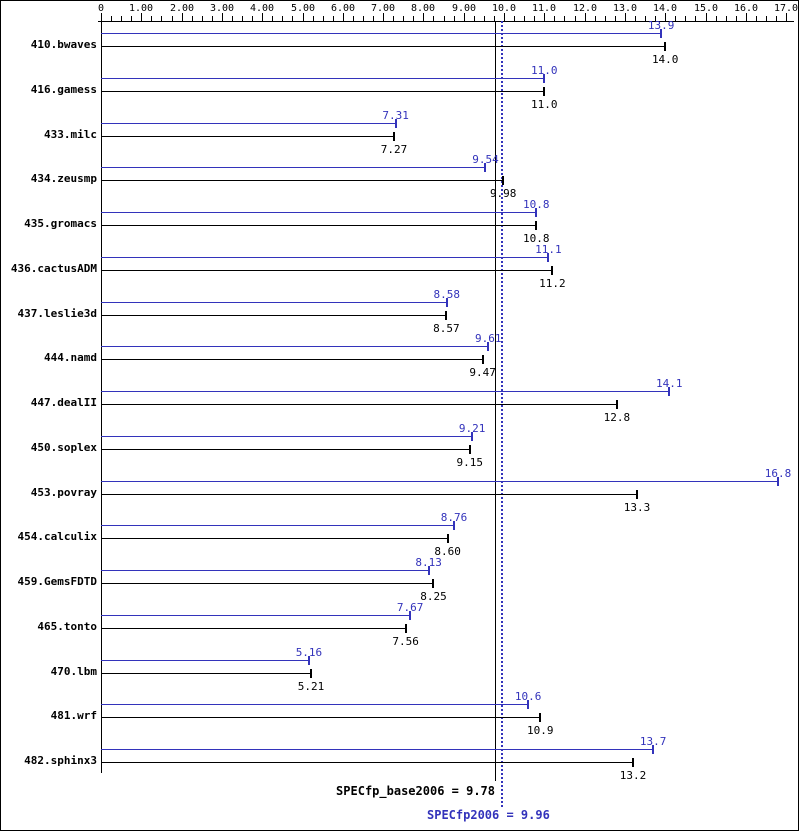 The width and height of the screenshot is (799, 831). Describe the element at coordinates (495, 401) in the screenshot. I see `reference-line-base` at that location.